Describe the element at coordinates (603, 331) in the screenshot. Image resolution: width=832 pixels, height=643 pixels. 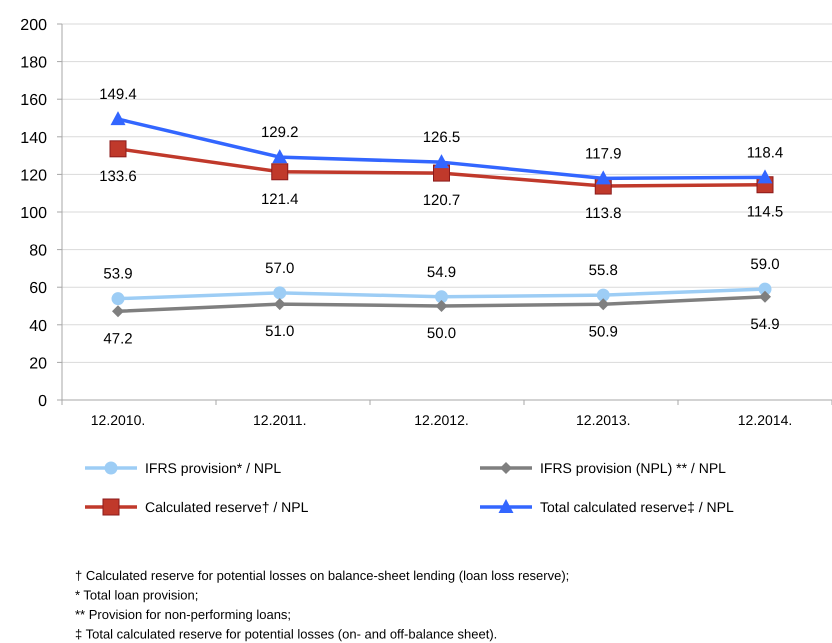
I see `data-label: 50.9` at that location.